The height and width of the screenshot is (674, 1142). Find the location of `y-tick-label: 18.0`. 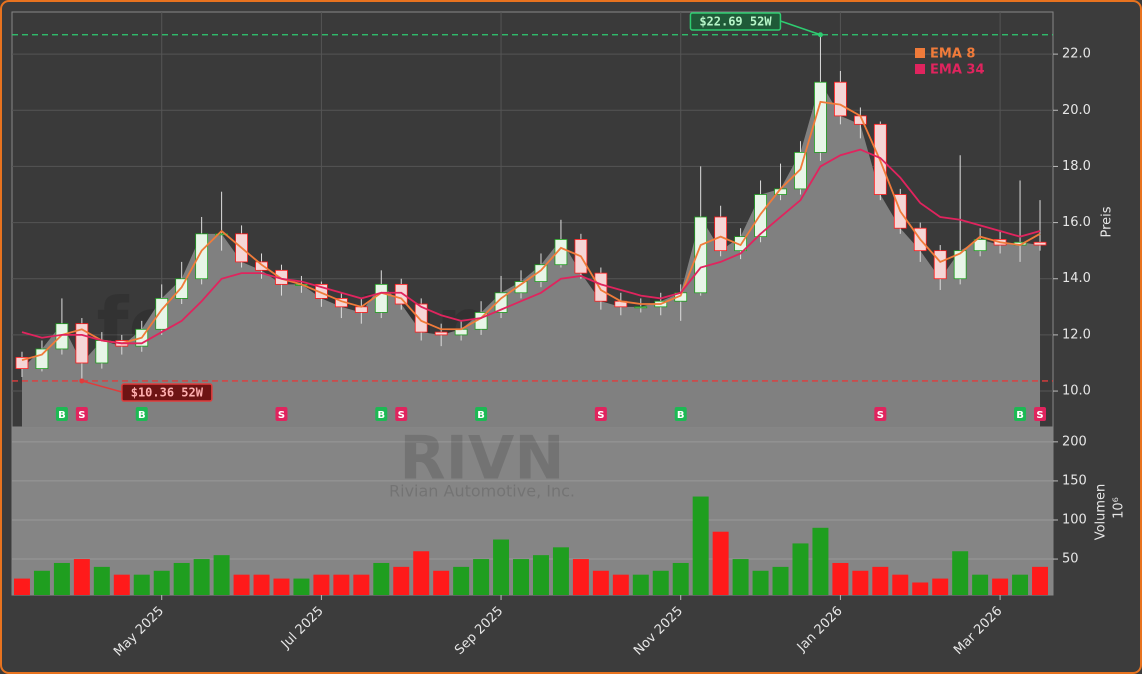

y-tick-label: 18.0 is located at coordinates (1076, 166).